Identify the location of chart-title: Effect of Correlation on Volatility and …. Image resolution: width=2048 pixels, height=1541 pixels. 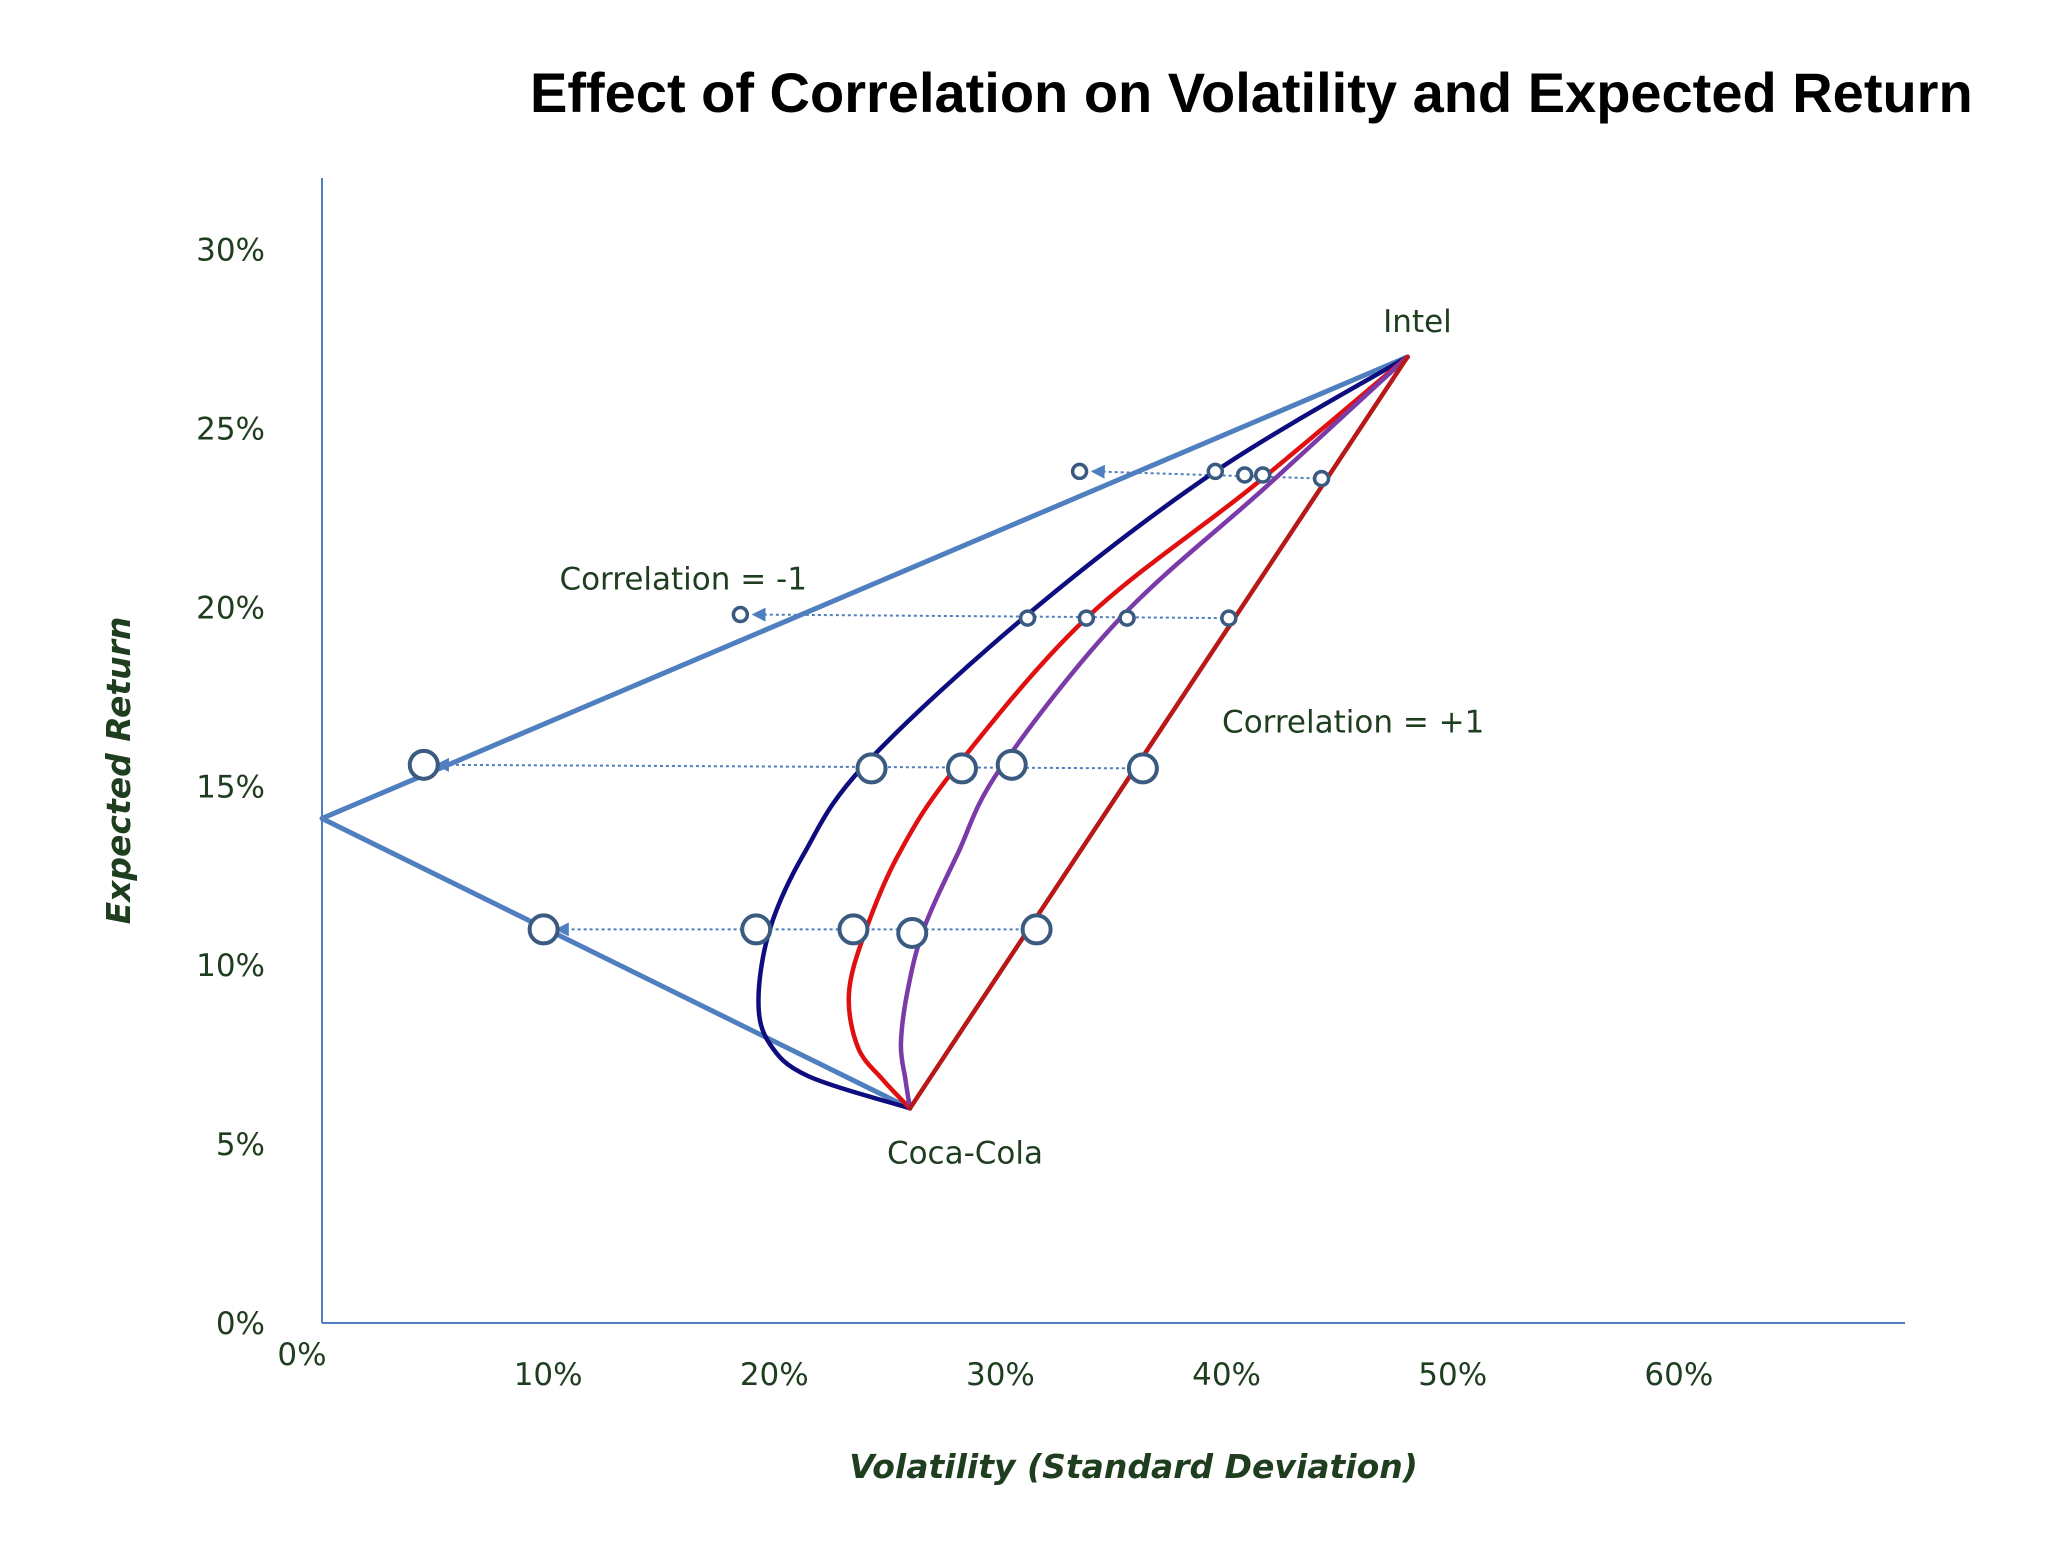
(1251, 92).